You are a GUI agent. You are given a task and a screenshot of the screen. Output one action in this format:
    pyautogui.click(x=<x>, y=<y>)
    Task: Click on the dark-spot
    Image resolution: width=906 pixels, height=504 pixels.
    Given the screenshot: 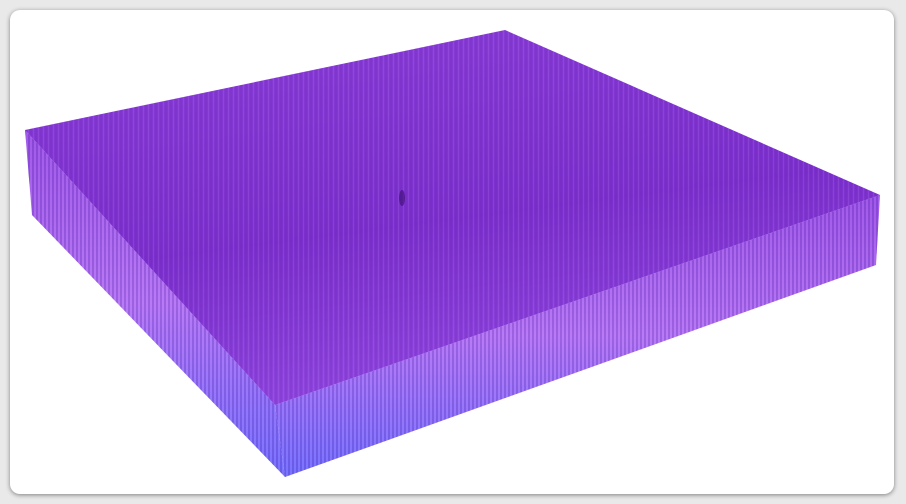 What is the action you would take?
    pyautogui.click(x=402, y=198)
    